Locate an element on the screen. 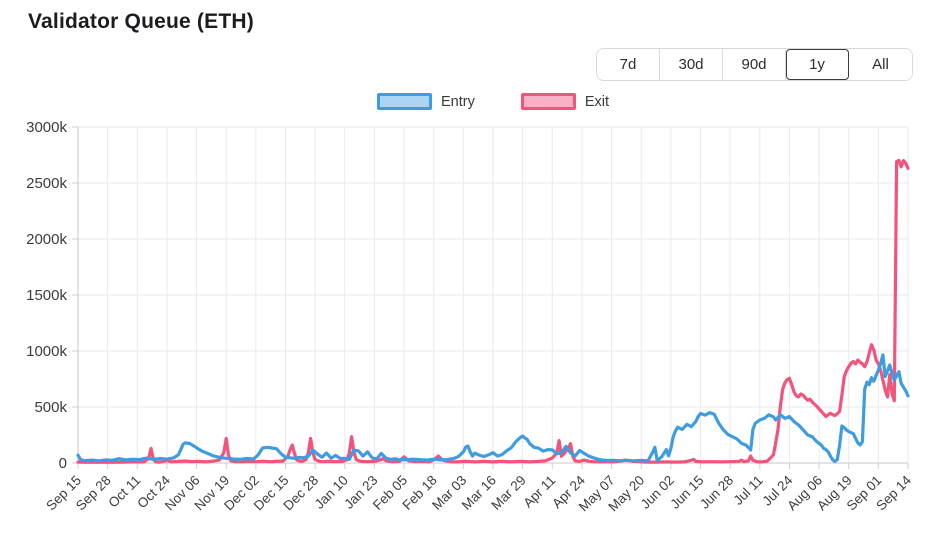 The image size is (937, 536). y-tick-label: 2000k is located at coordinates (46, 239).